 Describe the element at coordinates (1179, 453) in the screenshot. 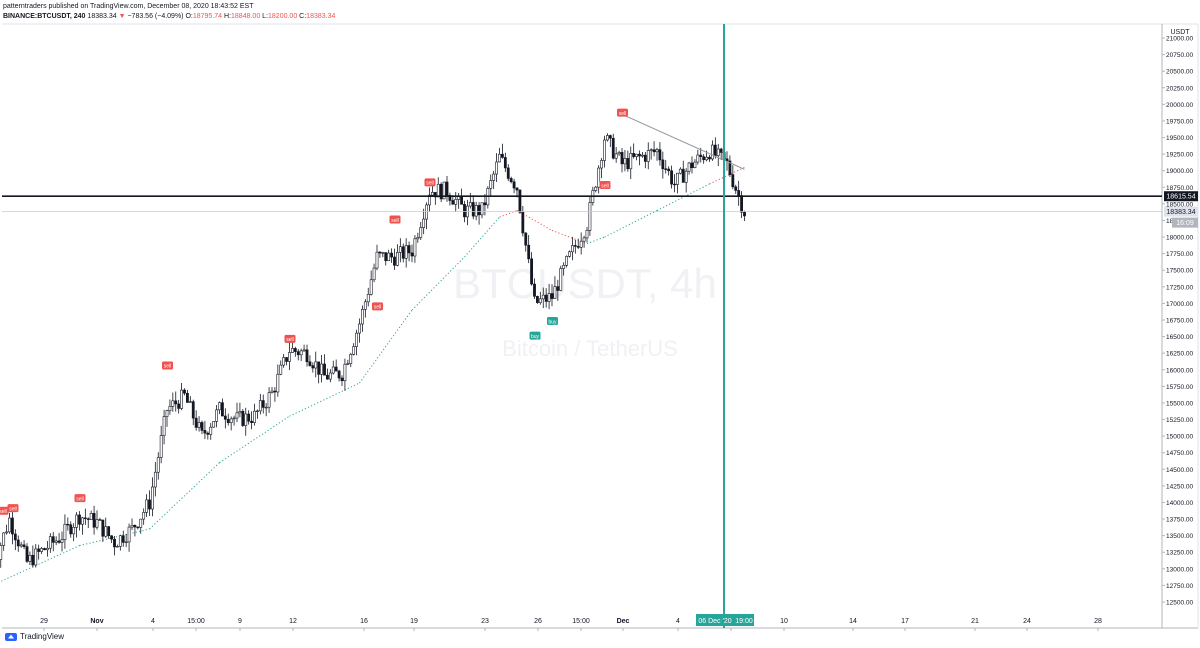

I see `price-tick-label: 14750.00` at that location.